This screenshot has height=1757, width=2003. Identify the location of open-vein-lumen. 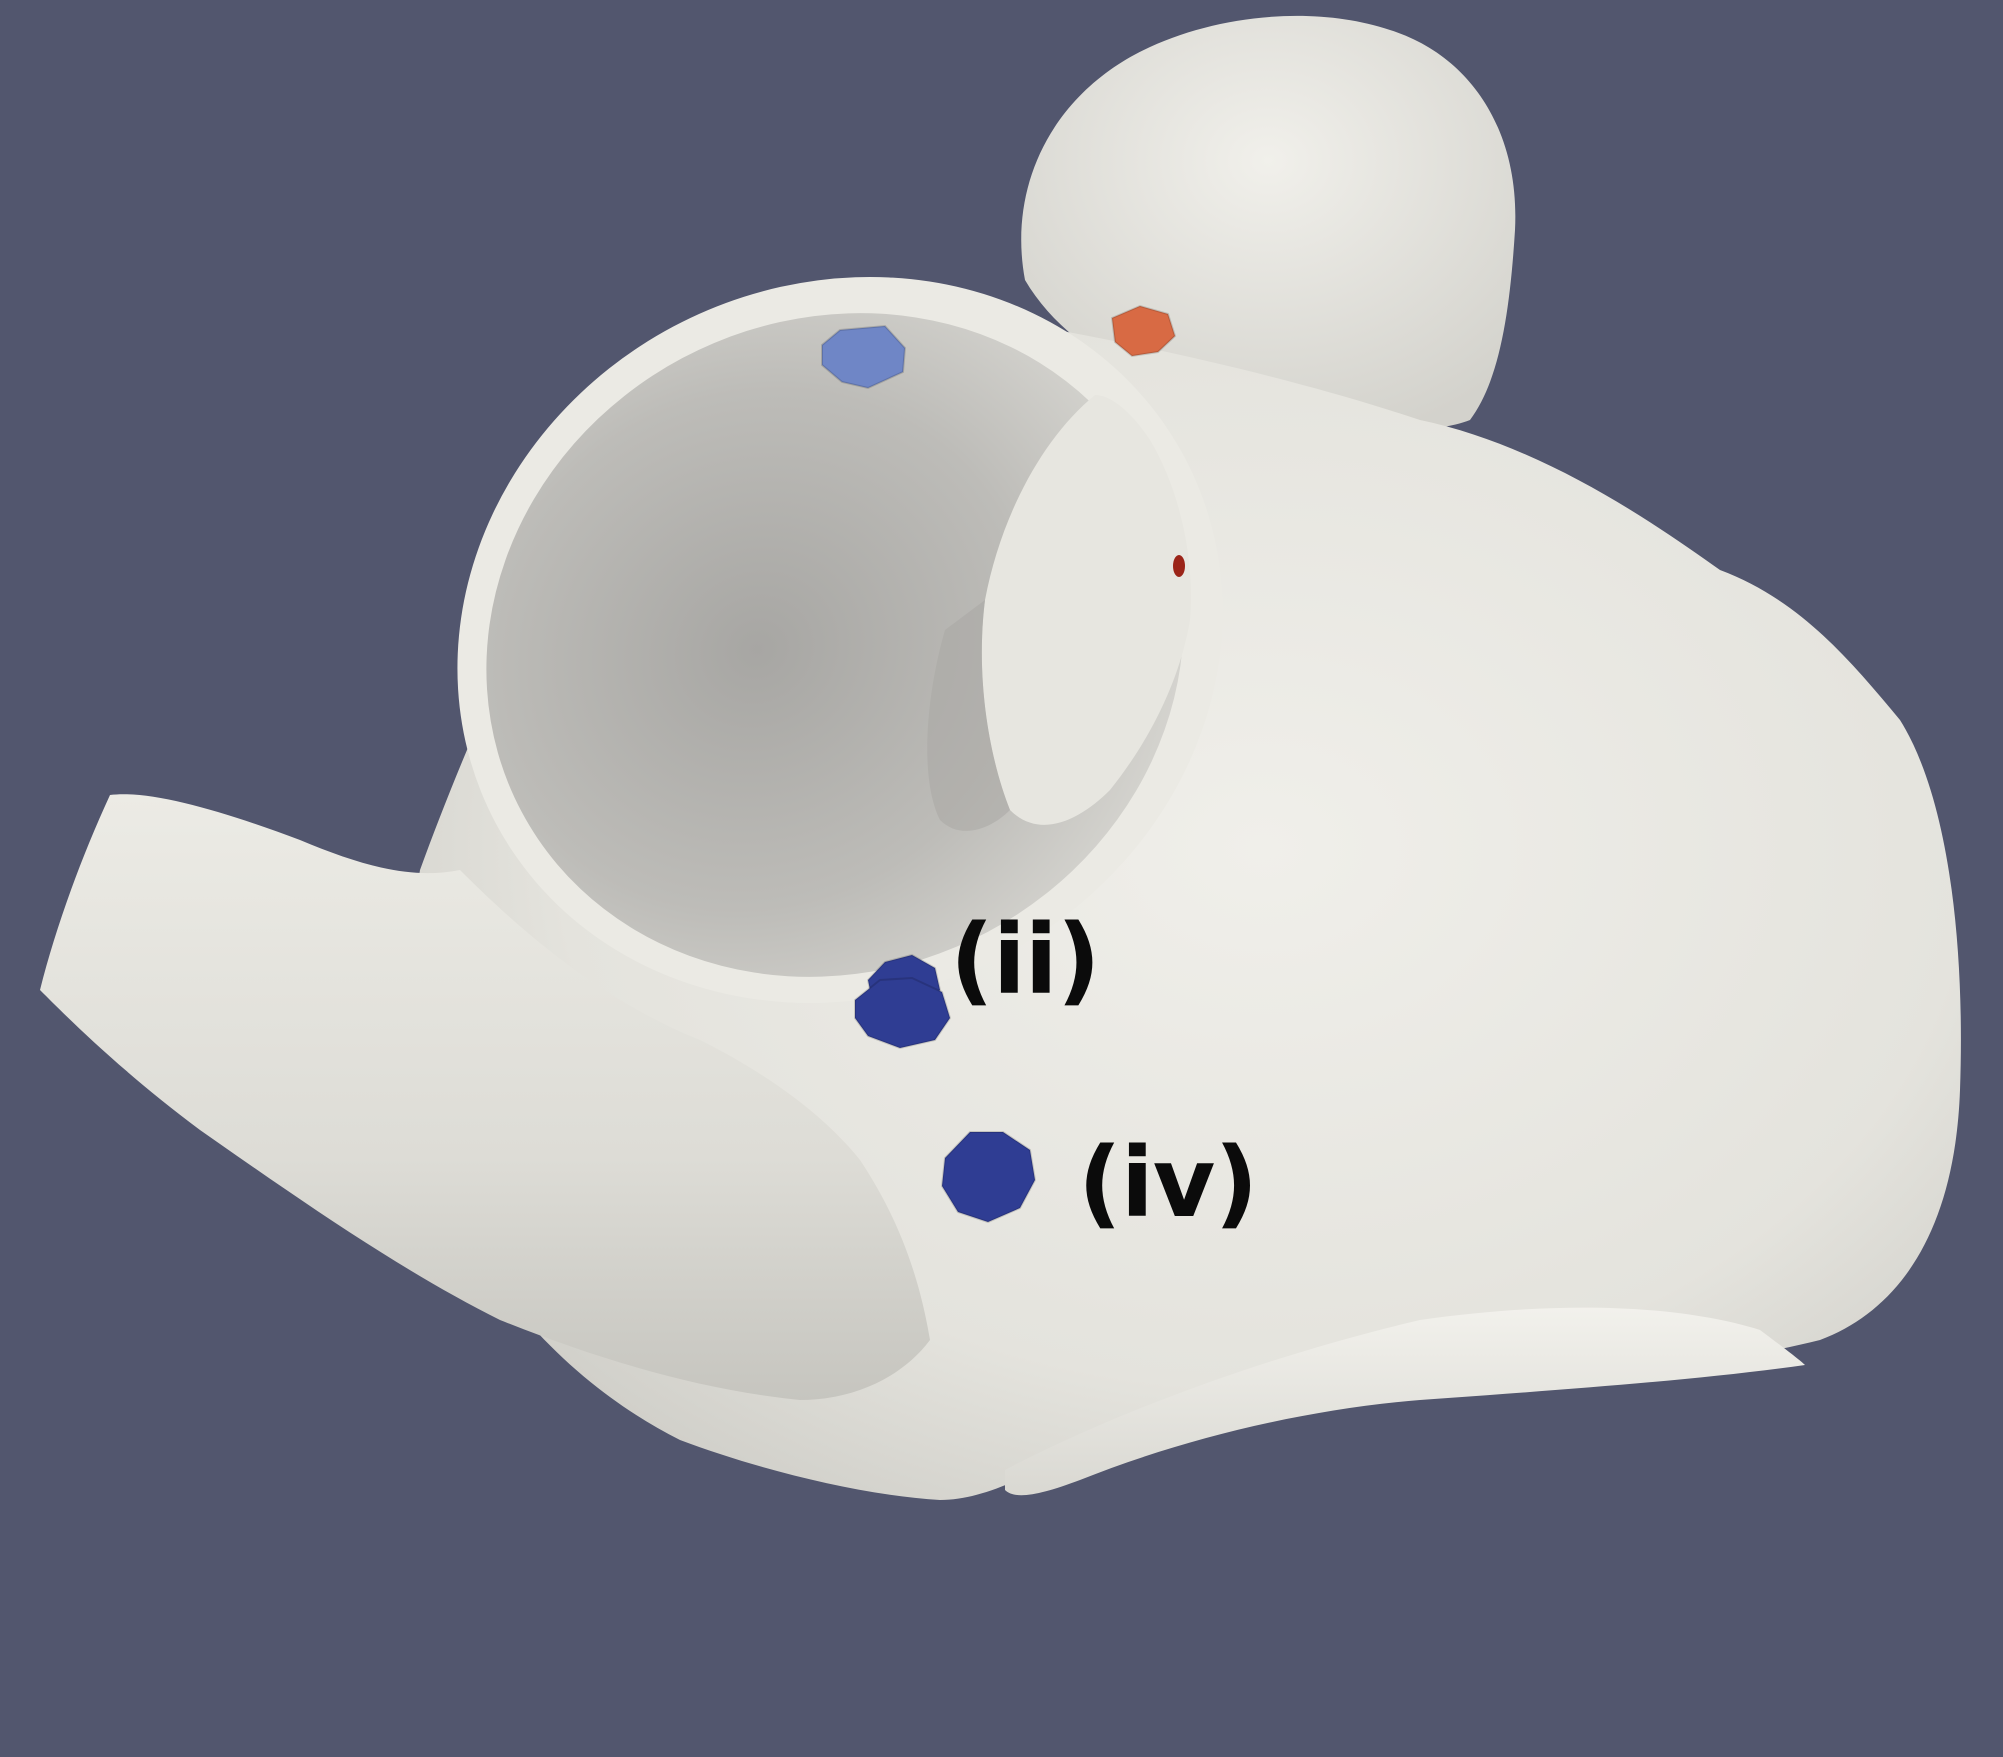
(835, 645).